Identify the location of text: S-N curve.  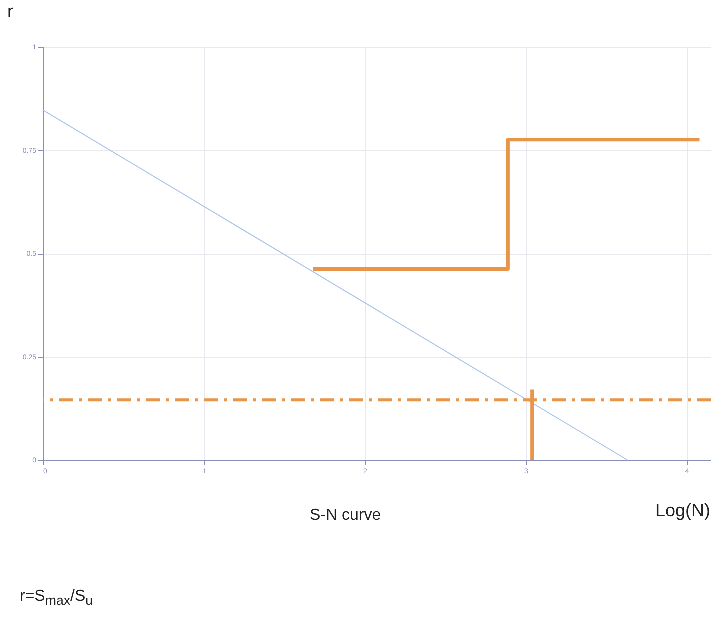
(346, 516).